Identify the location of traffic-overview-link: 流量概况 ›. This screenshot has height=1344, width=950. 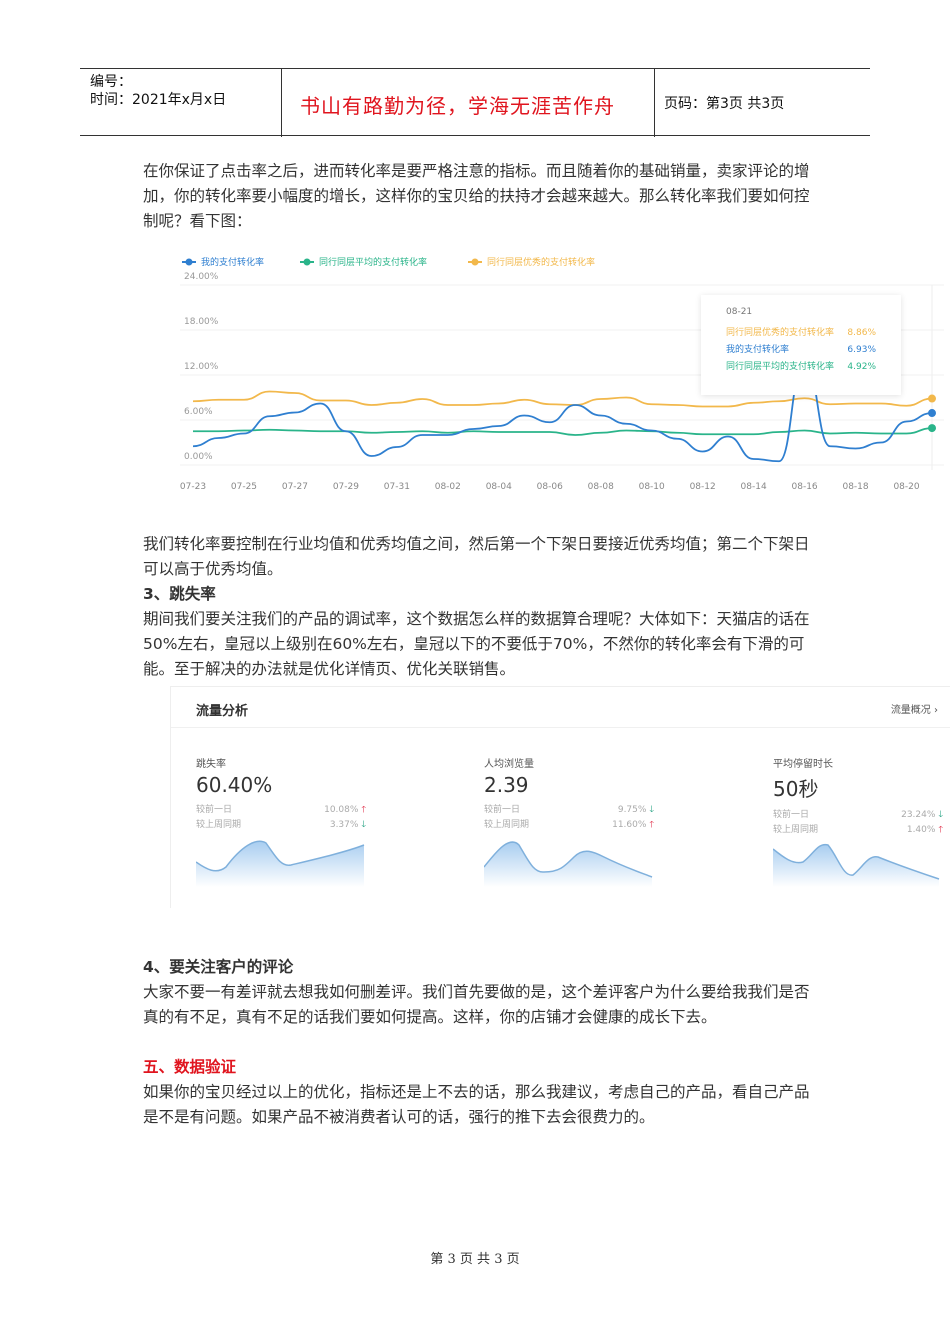
(914, 710).